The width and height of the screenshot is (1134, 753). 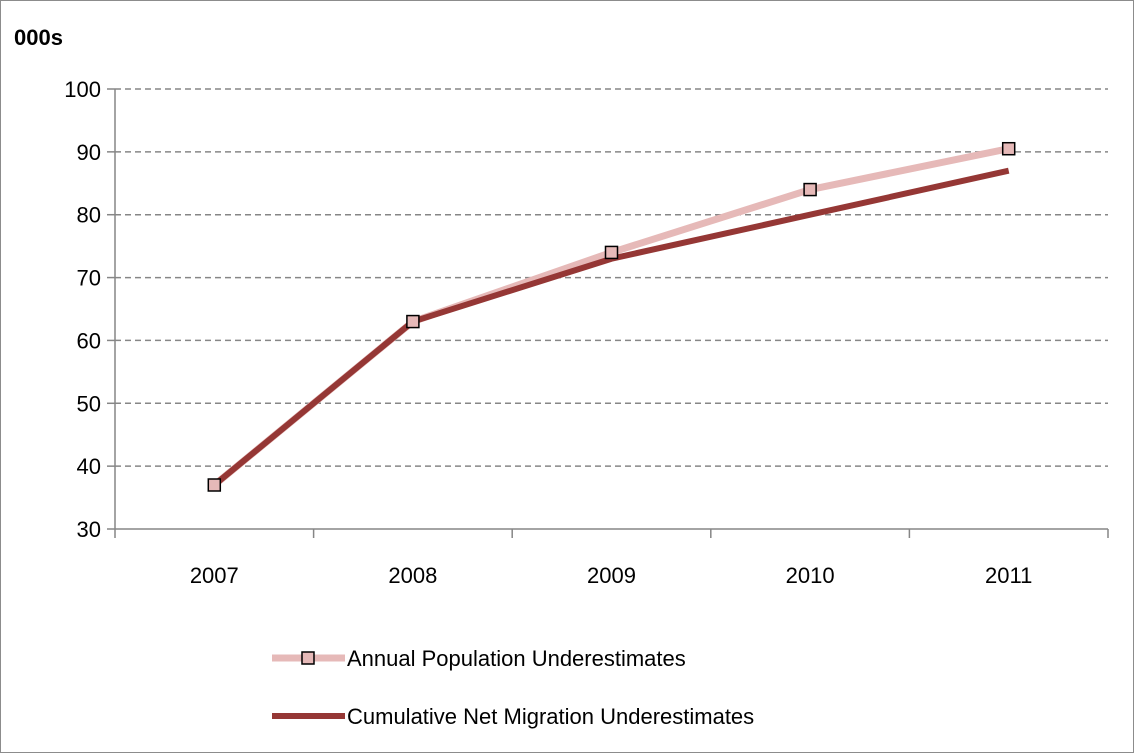 What do you see at coordinates (550, 716) in the screenshot?
I see `legend-label-2: Cumulative Net Migration Underestimates` at bounding box center [550, 716].